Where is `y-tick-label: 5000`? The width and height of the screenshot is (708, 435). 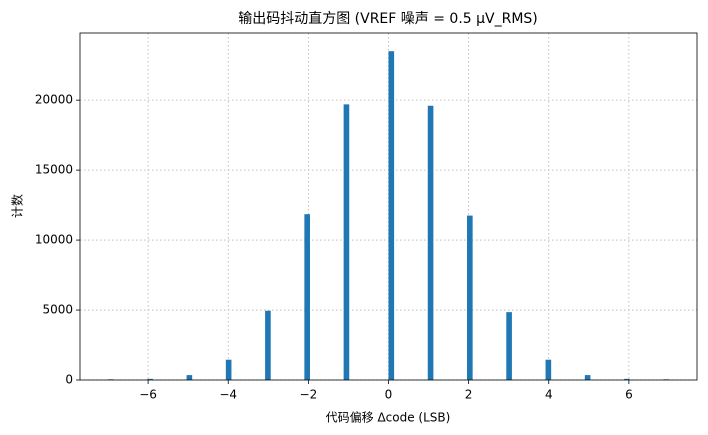 y-tick-label: 5000 is located at coordinates (57, 310).